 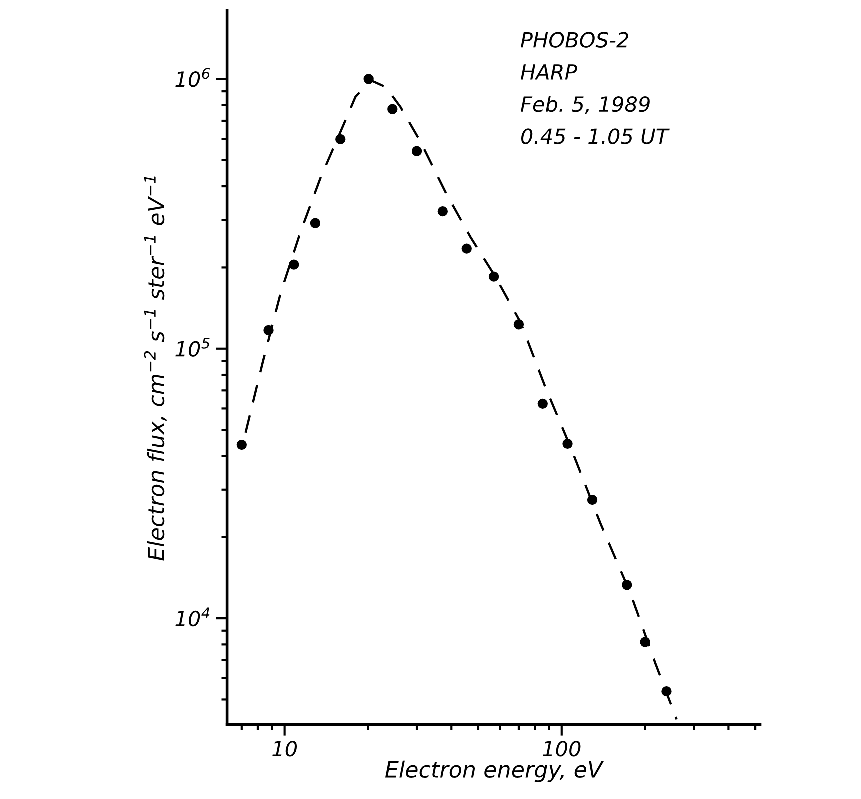 What do you see at coordinates (549, 72) in the screenshot?
I see `annotation: HARP` at bounding box center [549, 72].